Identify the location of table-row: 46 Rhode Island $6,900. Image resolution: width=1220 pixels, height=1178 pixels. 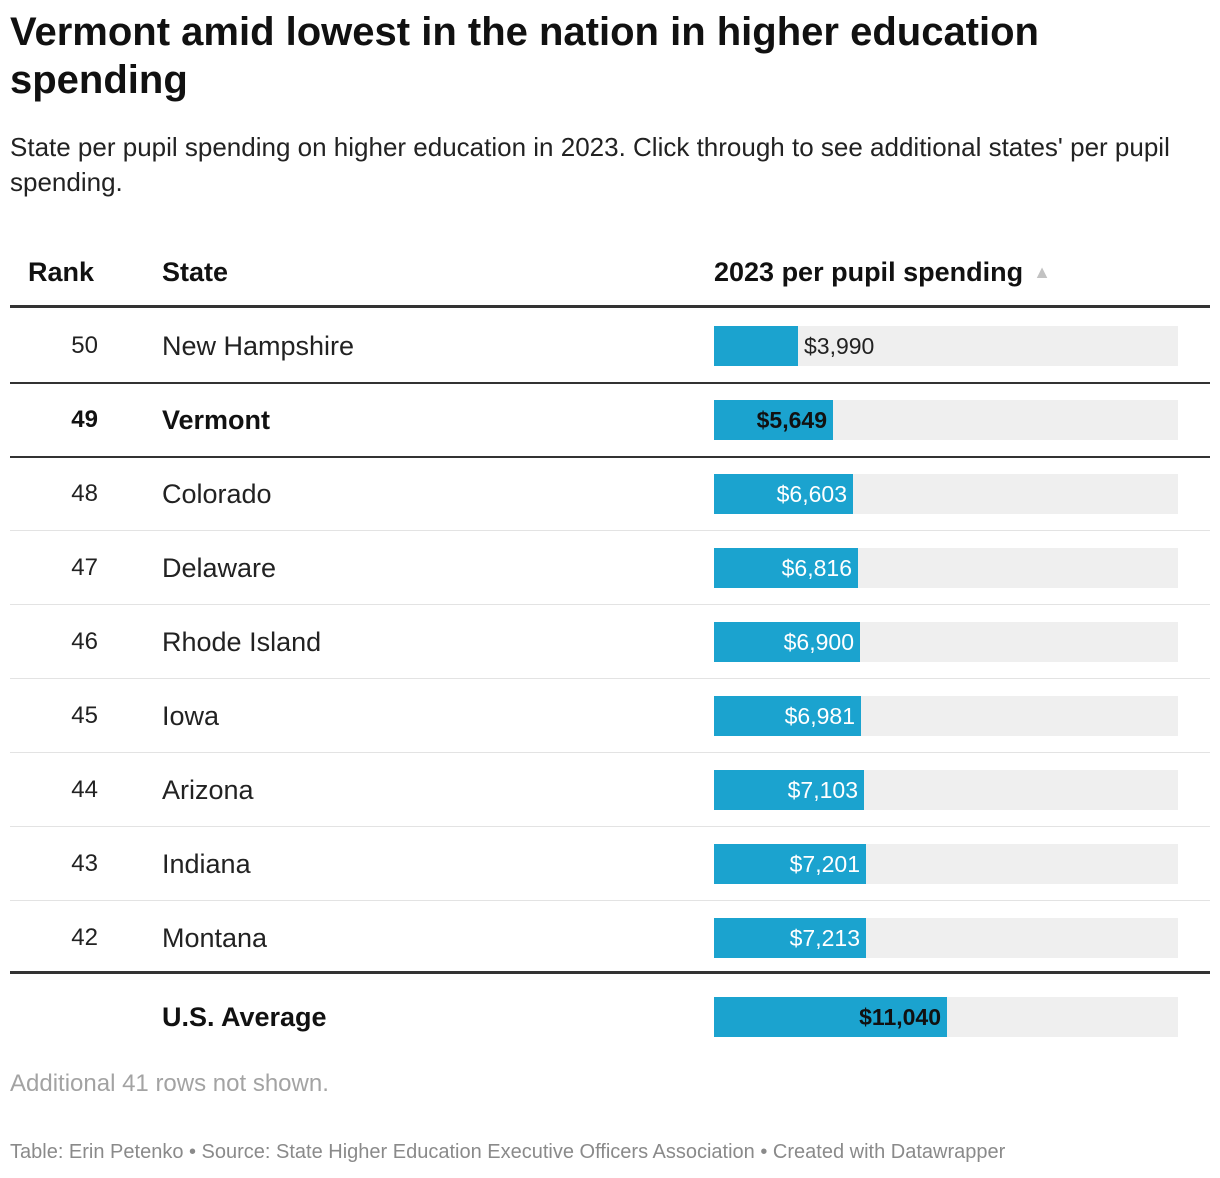
(610, 642).